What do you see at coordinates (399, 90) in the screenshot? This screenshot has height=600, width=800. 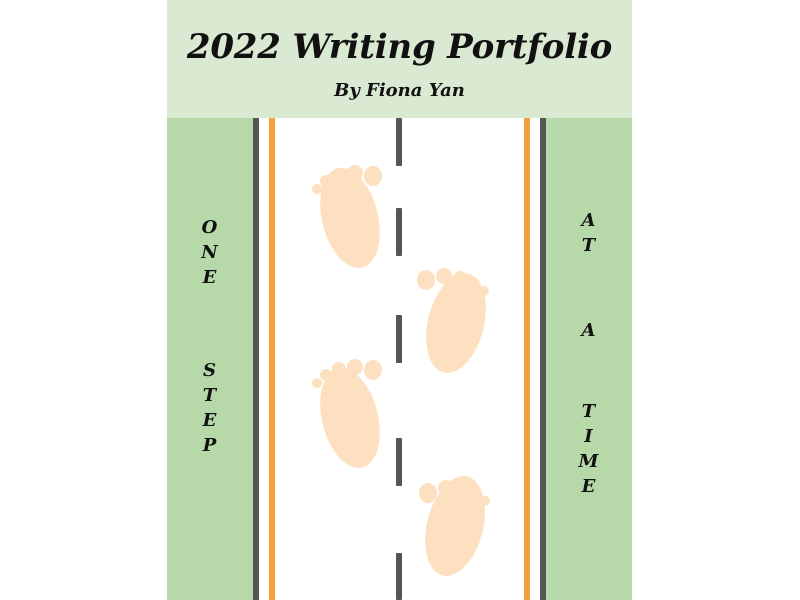 I see `author-byline: By Fiona Yan` at bounding box center [399, 90].